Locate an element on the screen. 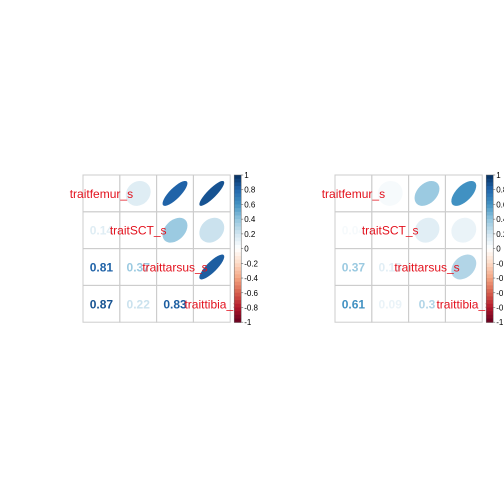 The width and height of the screenshot is (504, 504). corr-value: 0.87 is located at coordinates (102, 304).